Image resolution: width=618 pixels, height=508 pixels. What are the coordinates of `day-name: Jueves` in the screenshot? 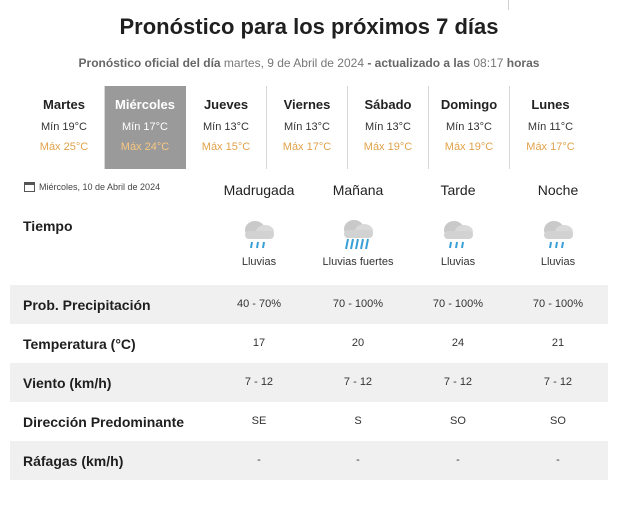 It's located at (226, 104).